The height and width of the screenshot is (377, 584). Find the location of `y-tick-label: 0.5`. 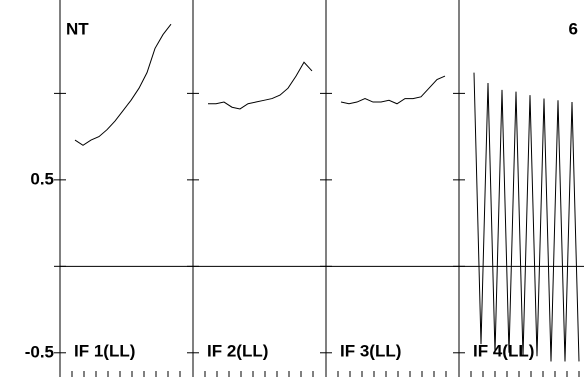

y-tick-label: 0.5 is located at coordinates (42, 178).